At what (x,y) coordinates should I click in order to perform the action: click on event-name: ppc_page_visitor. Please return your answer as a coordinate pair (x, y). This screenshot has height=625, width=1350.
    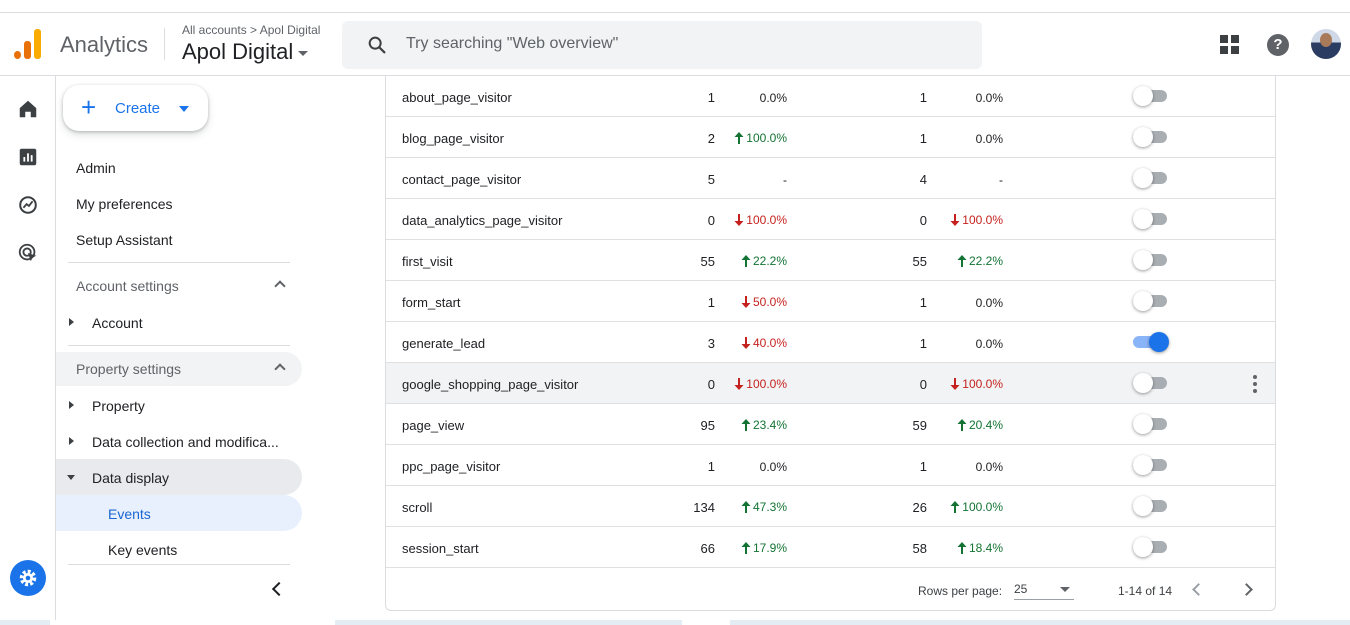
    Looking at the image, I should click on (451, 466).